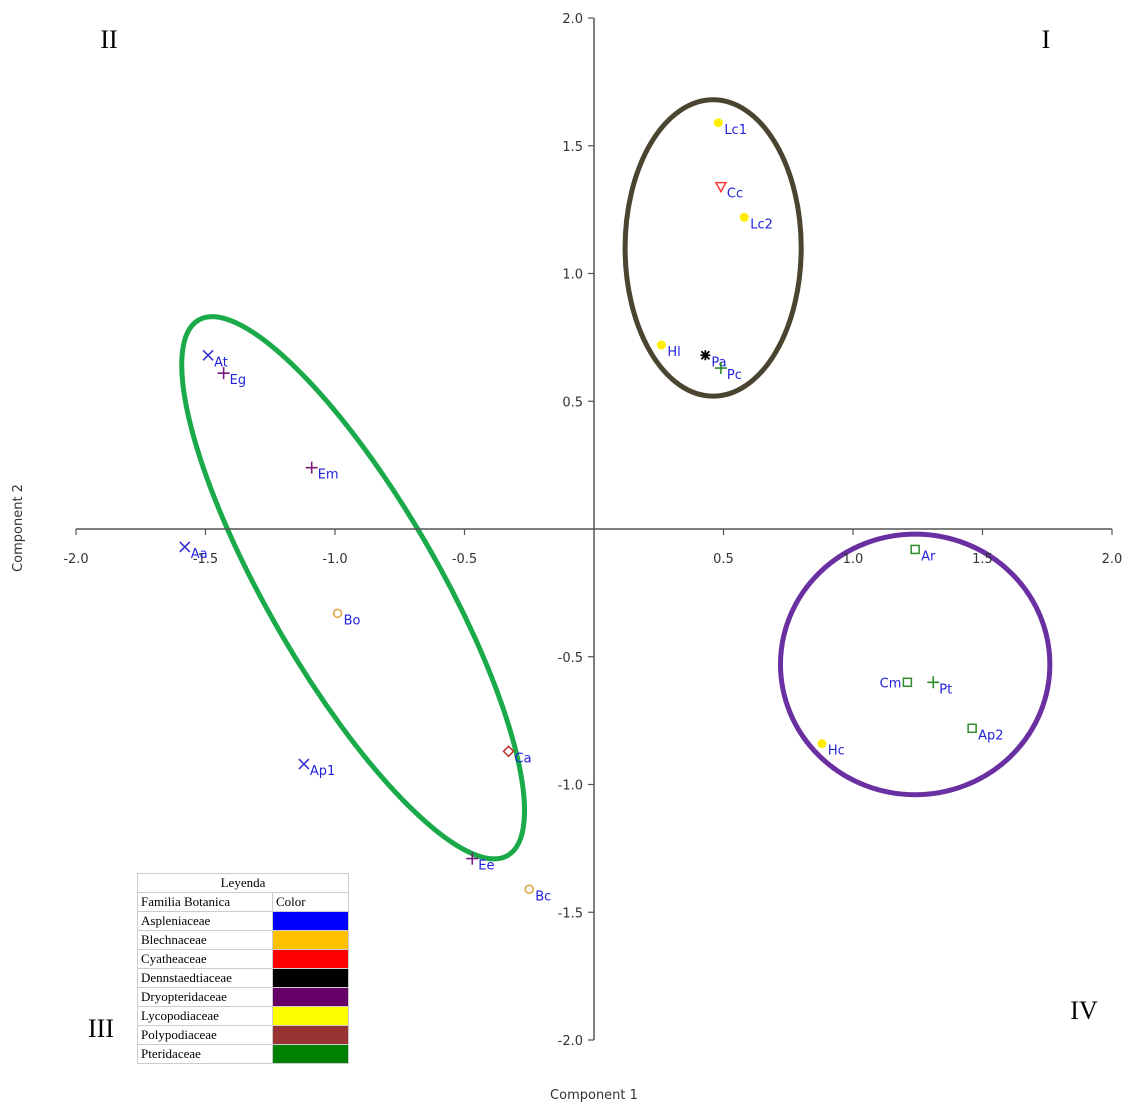 Image resolution: width=1133 pixels, height=1106 pixels. Describe the element at coordinates (734, 375) in the screenshot. I see `point-label: Pc` at that location.